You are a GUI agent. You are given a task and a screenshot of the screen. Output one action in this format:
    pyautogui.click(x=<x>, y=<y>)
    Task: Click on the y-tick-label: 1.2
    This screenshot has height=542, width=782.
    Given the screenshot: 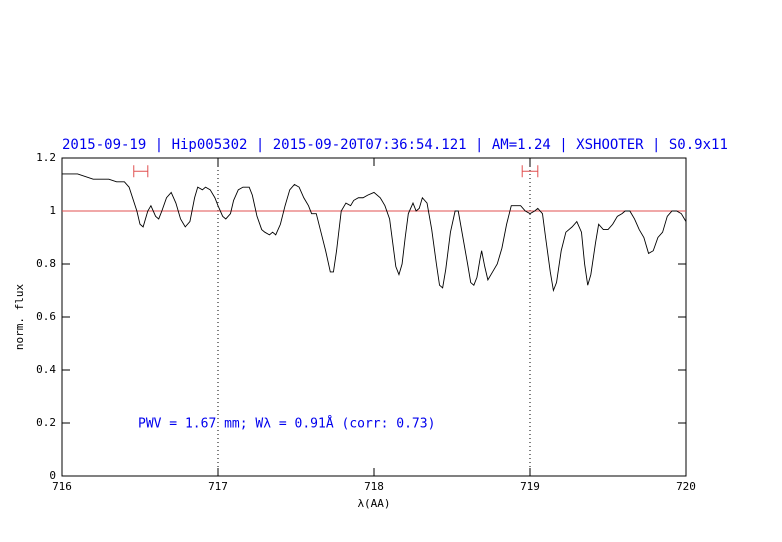 What is the action you would take?
    pyautogui.click(x=46, y=157)
    